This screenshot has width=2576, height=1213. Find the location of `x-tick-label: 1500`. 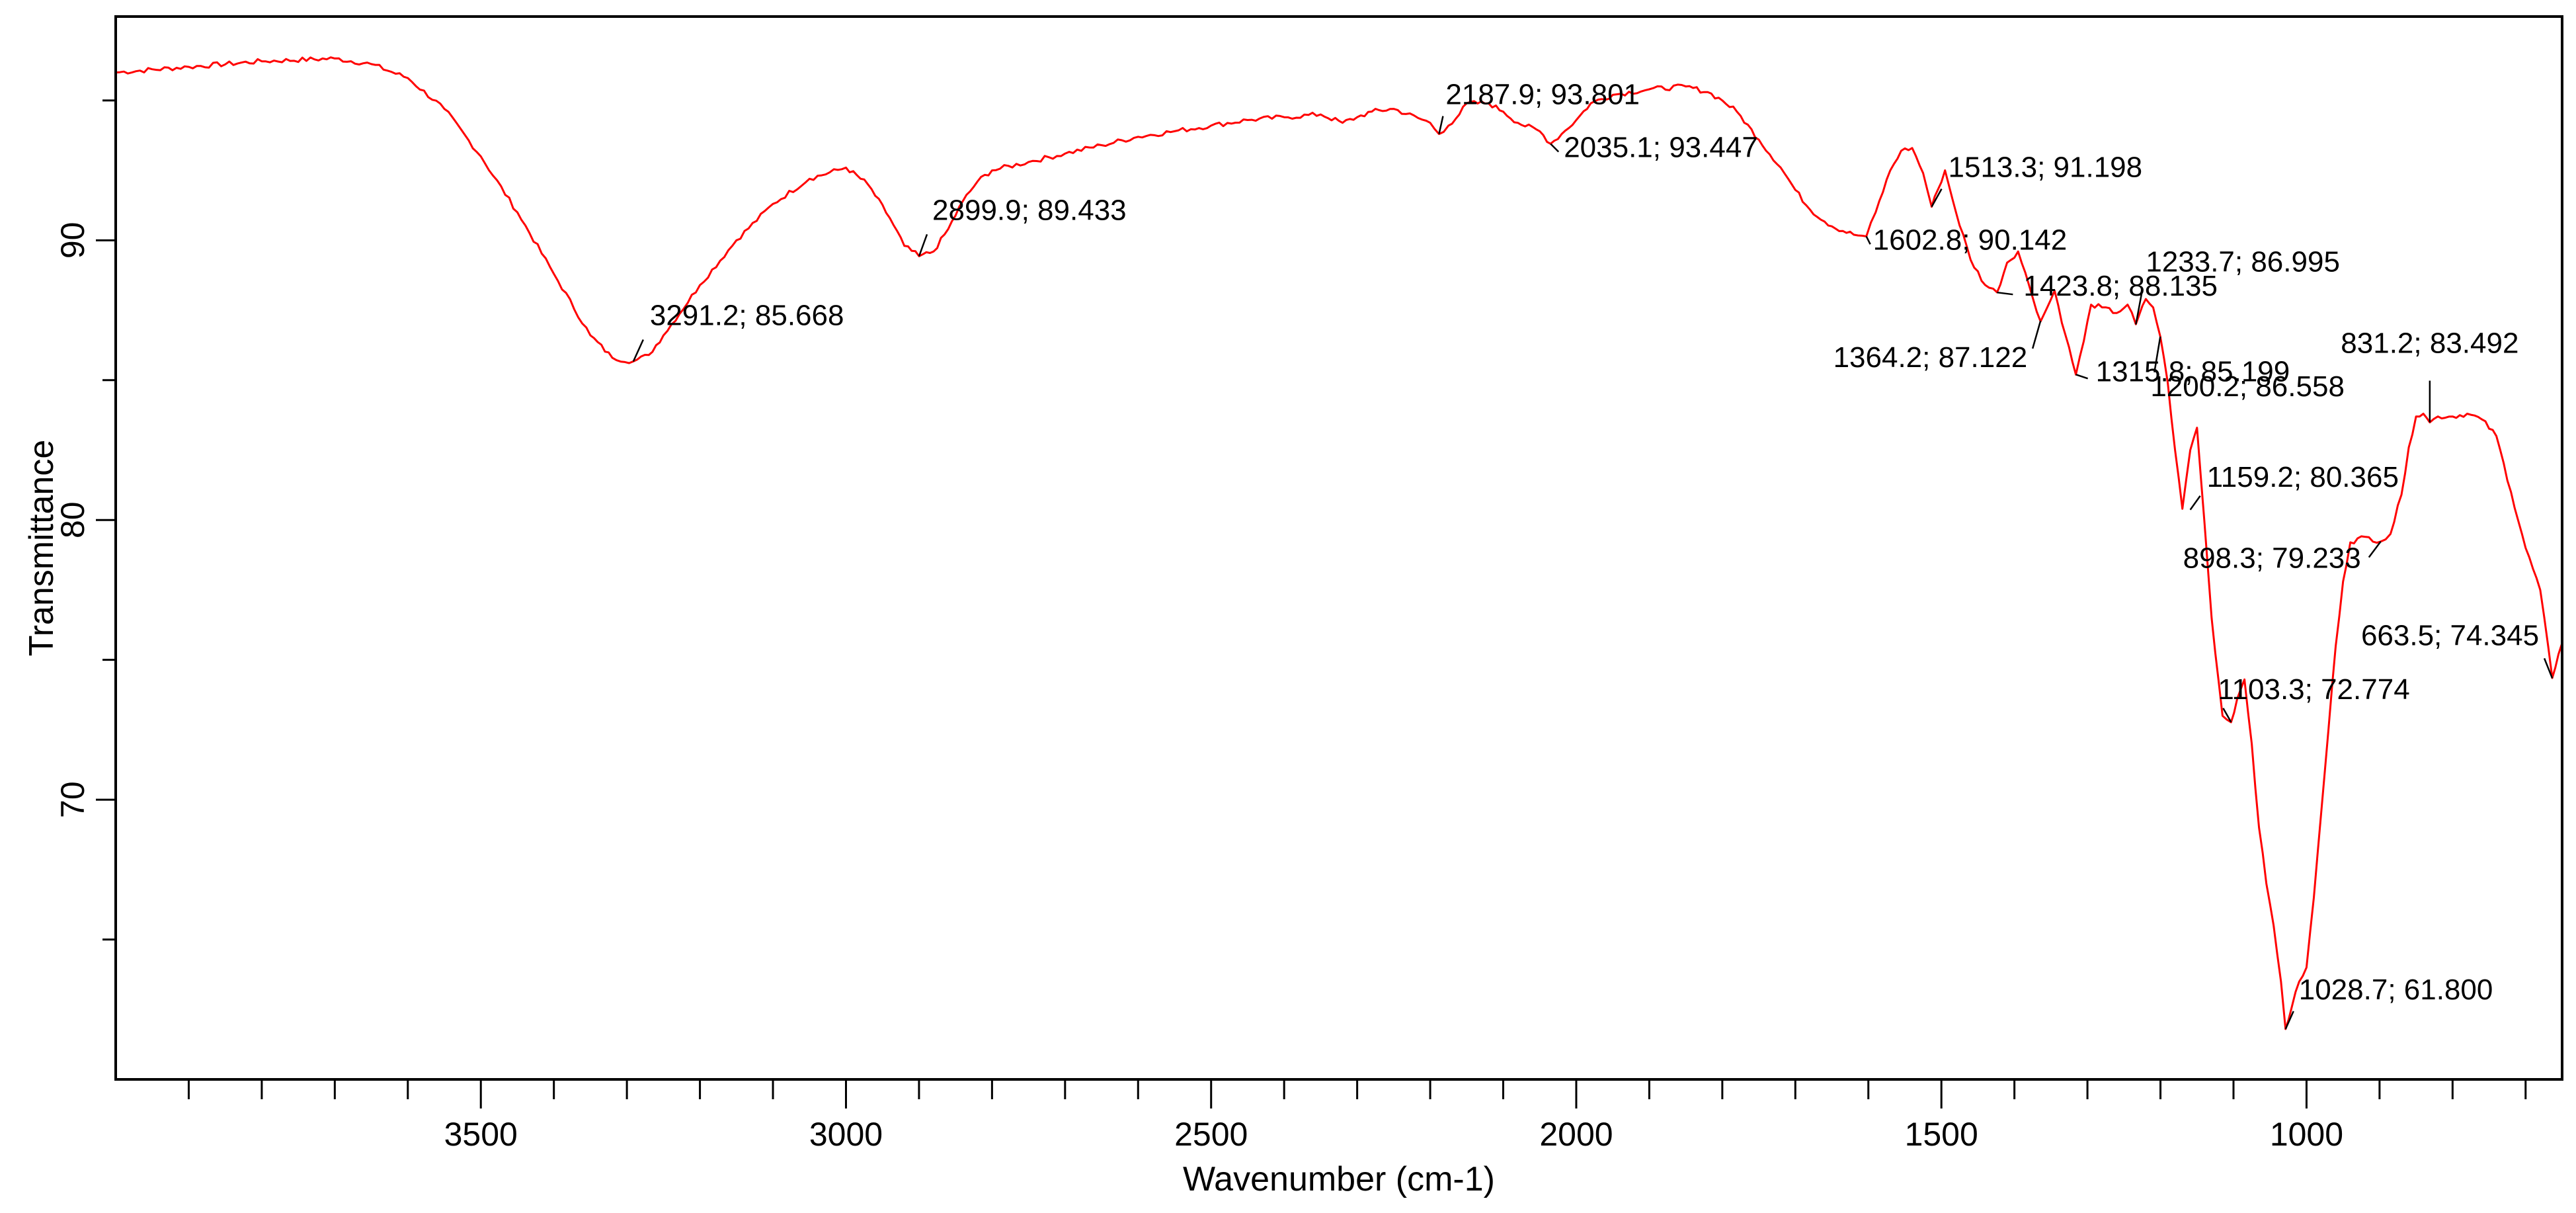

x-tick-label: 1500 is located at coordinates (1941, 1134).